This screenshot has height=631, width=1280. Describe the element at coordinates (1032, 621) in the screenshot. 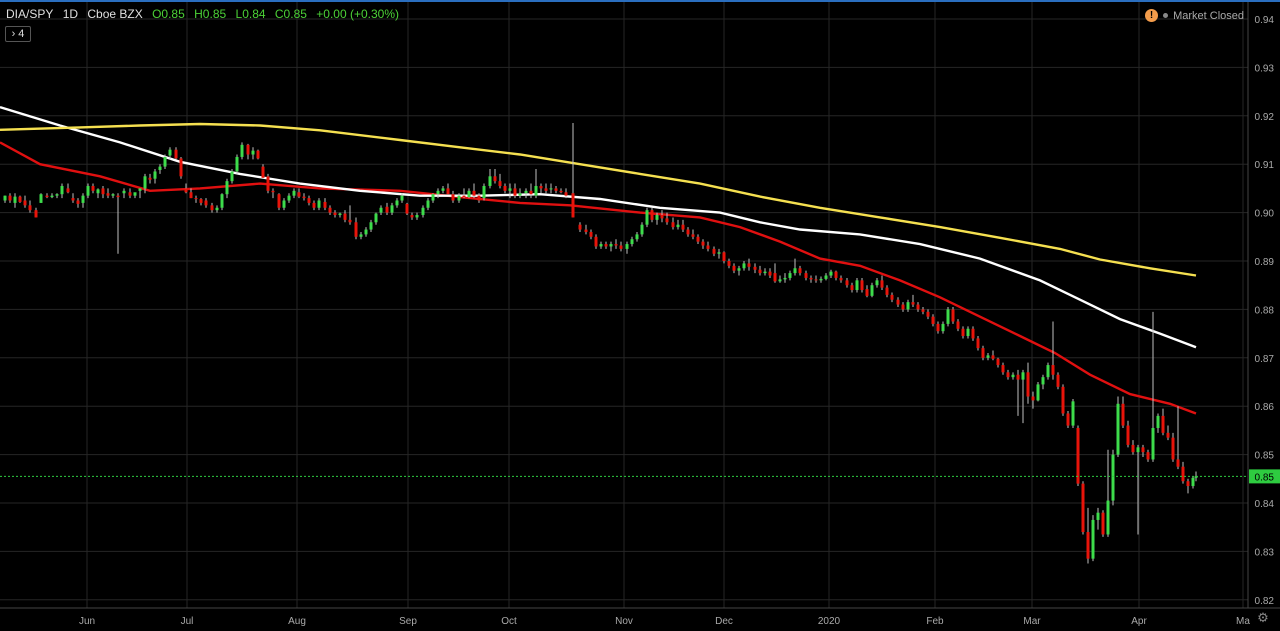

I see `x-tick-label: Mar` at that location.